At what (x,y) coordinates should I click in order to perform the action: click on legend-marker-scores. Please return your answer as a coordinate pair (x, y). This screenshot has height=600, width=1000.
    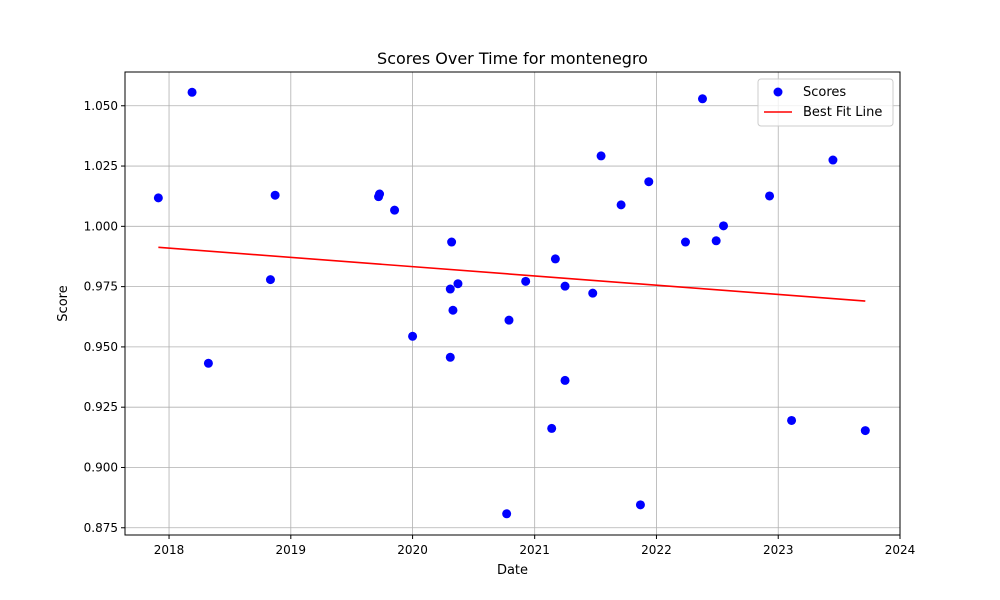
    Looking at the image, I should click on (778, 92).